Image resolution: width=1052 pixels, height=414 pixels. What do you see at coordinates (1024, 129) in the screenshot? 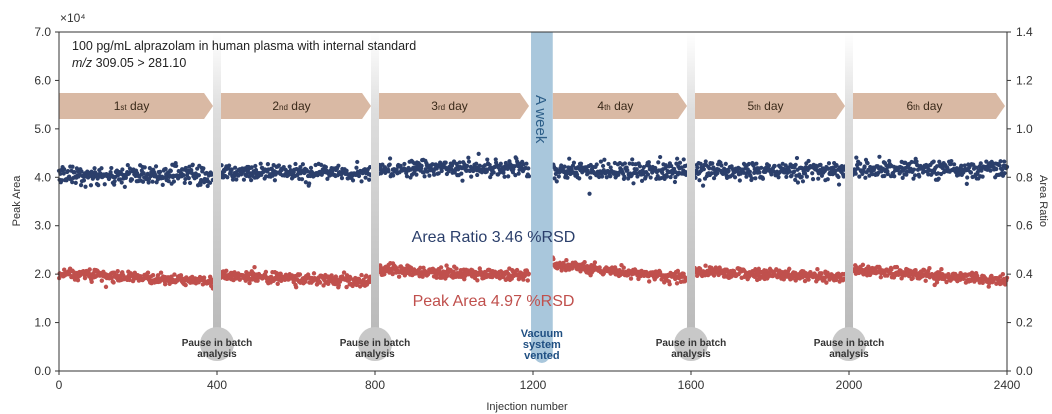
I see `y2-tick-label: 1.0` at bounding box center [1024, 129].